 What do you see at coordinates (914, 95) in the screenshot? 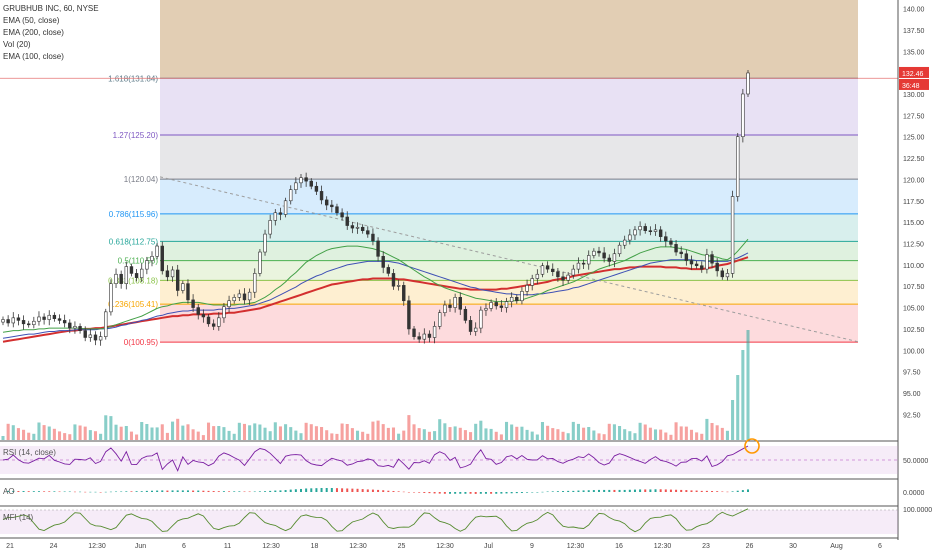
I see `price-tick-label: 130.00` at bounding box center [914, 95].